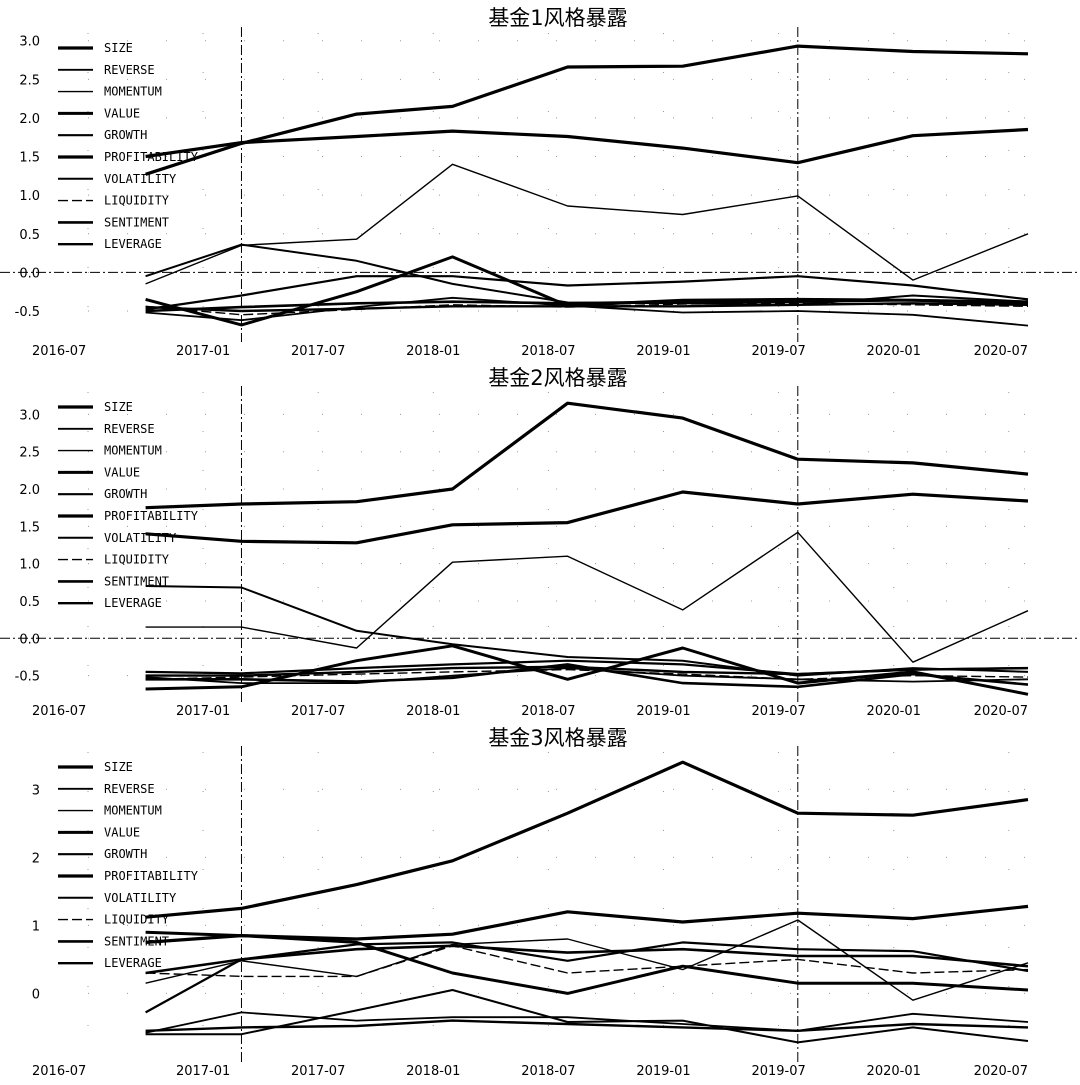  I want to click on chart-title: 基金1风格暴露, so click(557, 18).